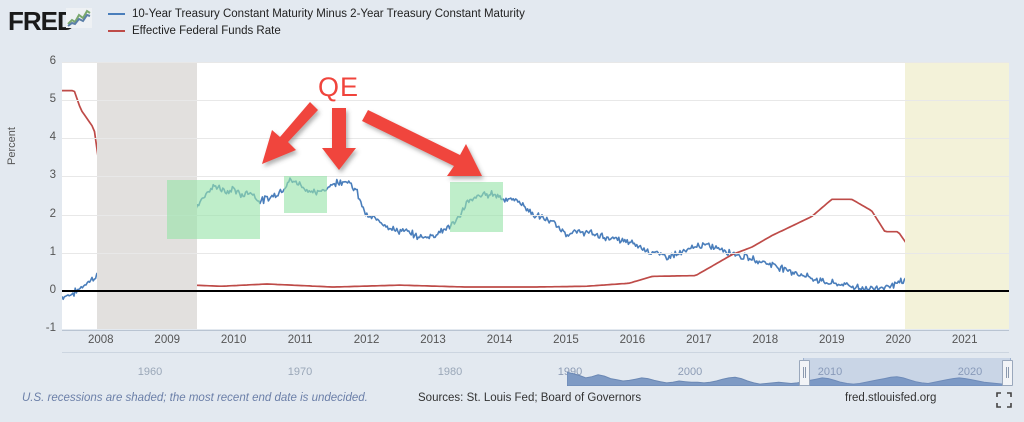 The image size is (1024, 422). Describe the element at coordinates (206, 30) in the screenshot. I see `legend-label-fed-funds: Effective Federal Funds Rate` at that location.